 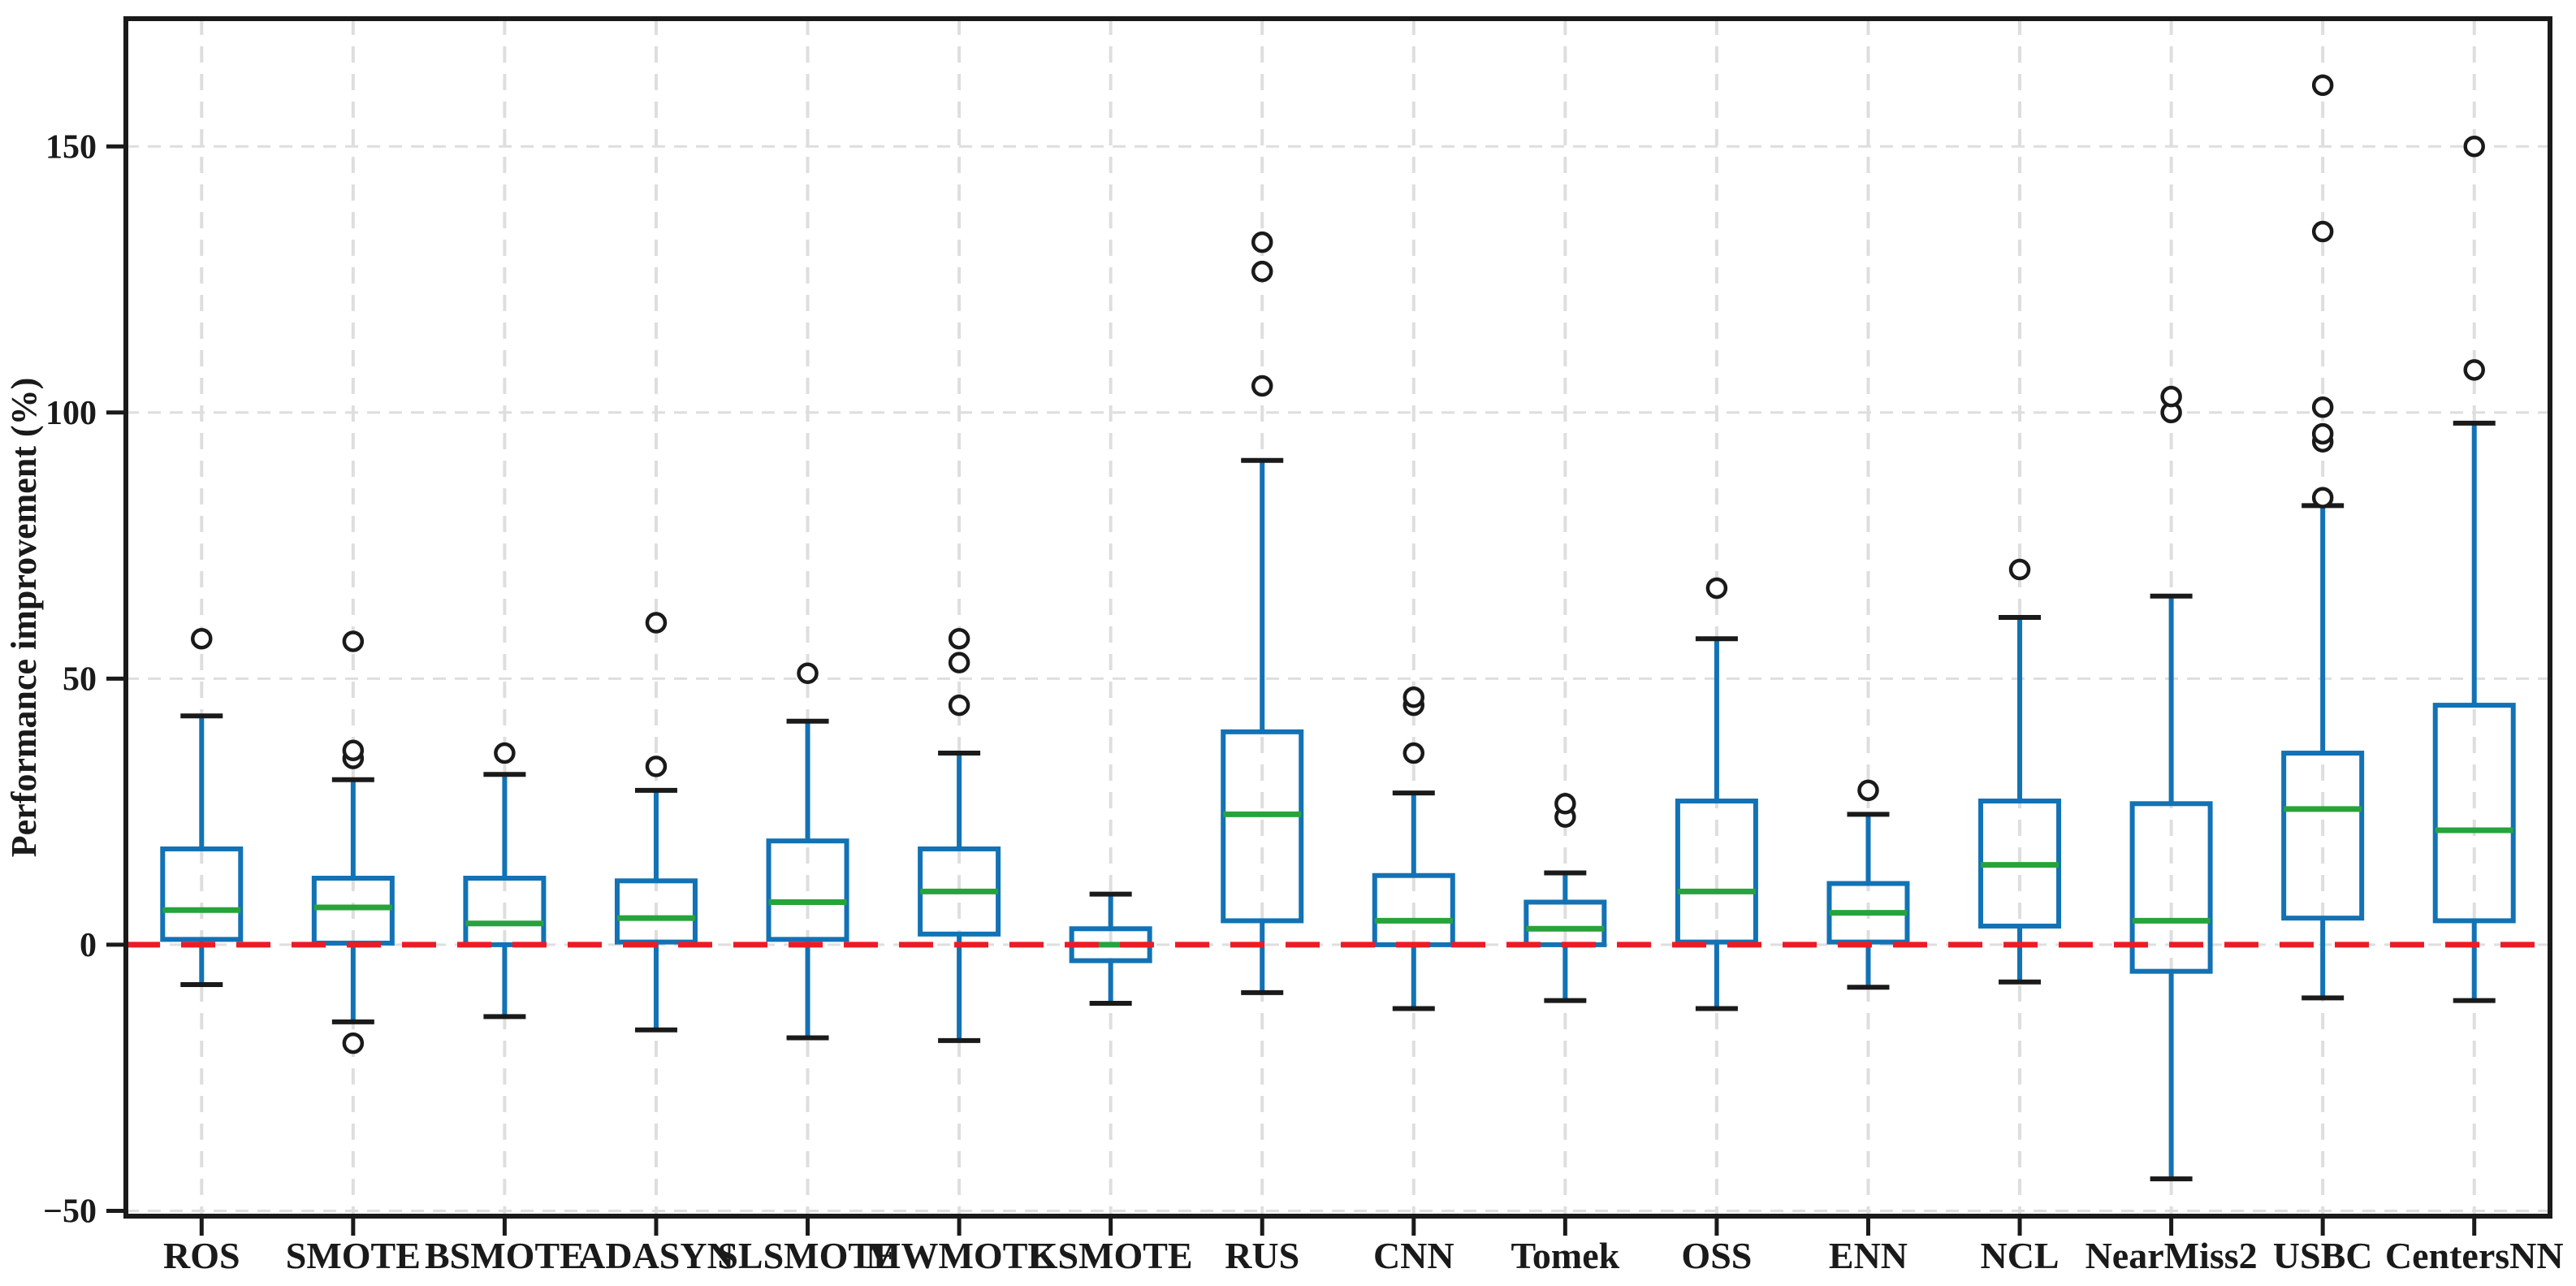 I want to click on box-OSS, so click(x=1716, y=872).